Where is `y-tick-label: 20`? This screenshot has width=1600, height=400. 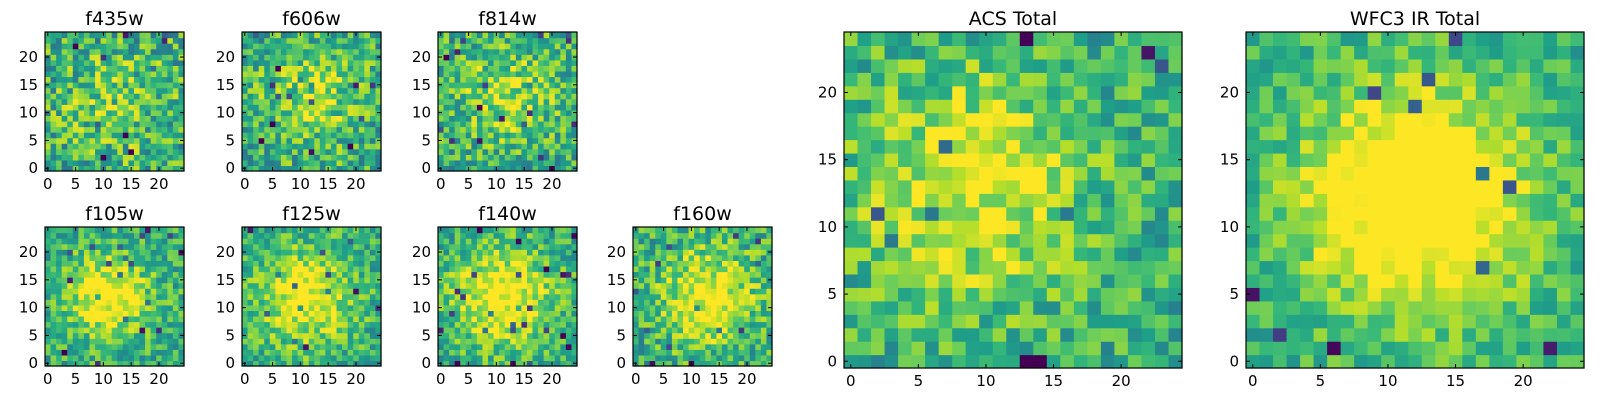
y-tick-label: 20 is located at coordinates (225, 252).